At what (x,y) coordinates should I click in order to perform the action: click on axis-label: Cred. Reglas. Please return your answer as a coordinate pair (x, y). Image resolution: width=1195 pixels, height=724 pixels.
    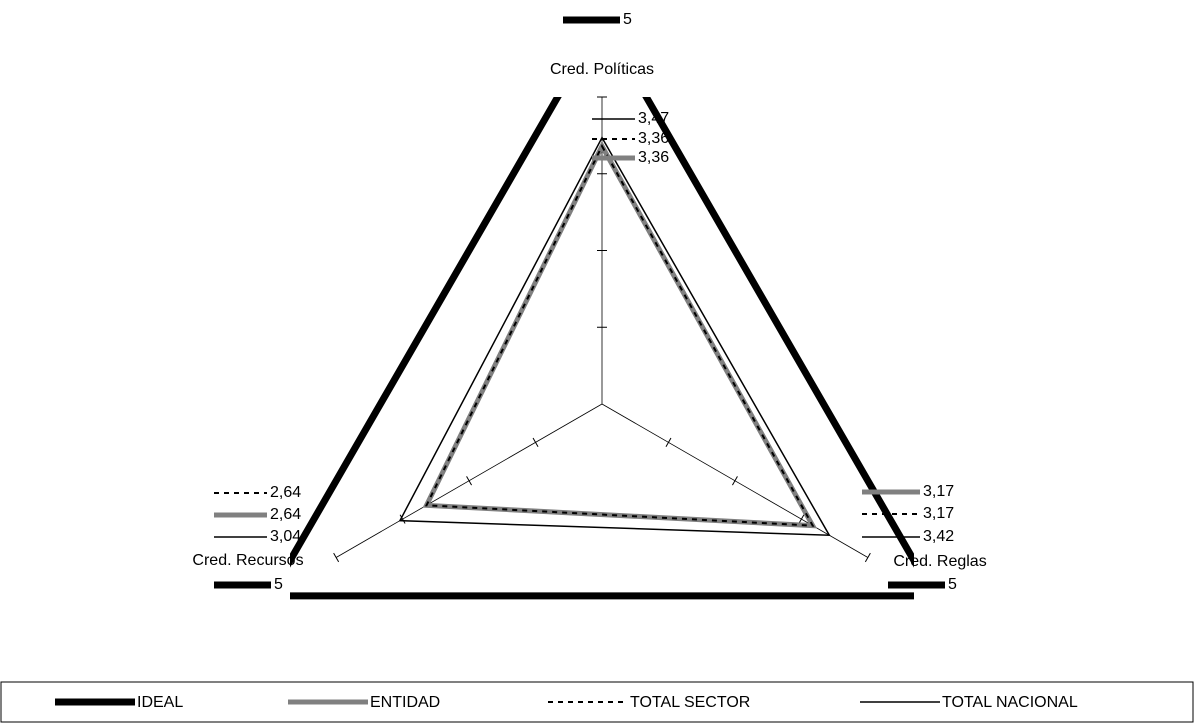
    Looking at the image, I should click on (939, 561).